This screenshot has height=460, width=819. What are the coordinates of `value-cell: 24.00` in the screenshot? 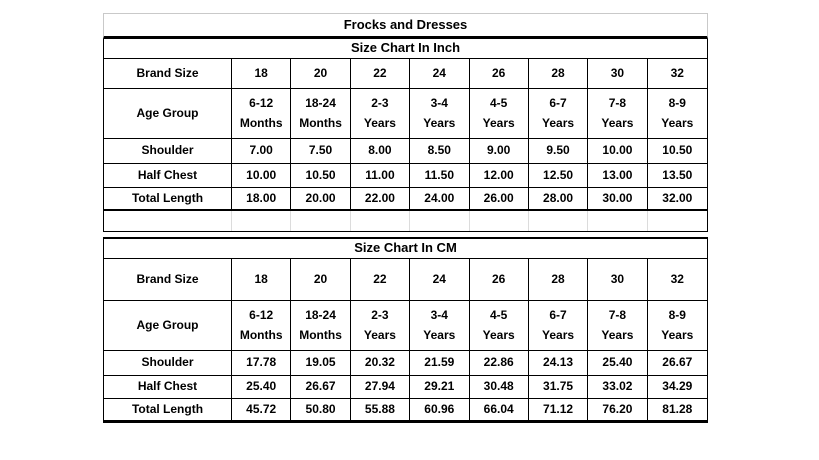 It's located at (440, 198).